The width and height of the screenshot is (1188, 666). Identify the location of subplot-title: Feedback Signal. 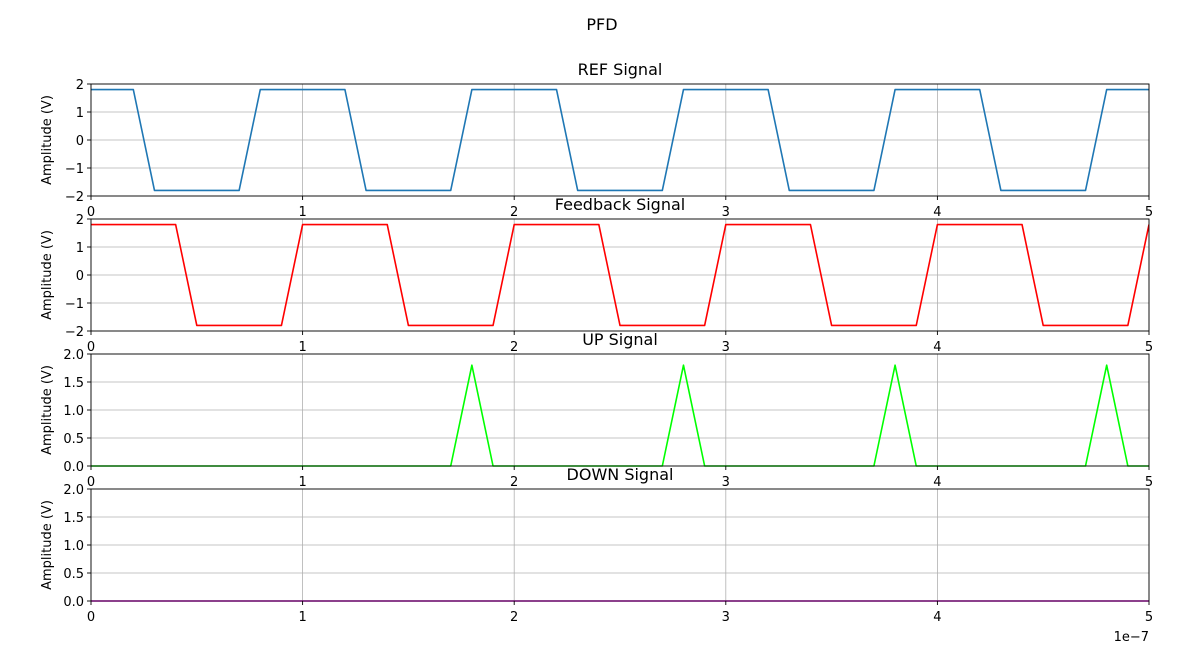
(620, 204).